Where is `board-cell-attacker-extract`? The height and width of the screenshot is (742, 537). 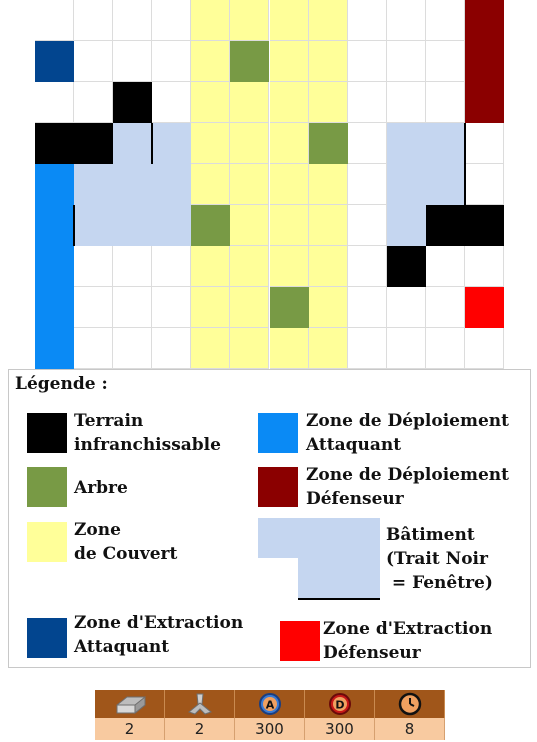
board-cell-attacker-extract is located at coordinates (55, 61).